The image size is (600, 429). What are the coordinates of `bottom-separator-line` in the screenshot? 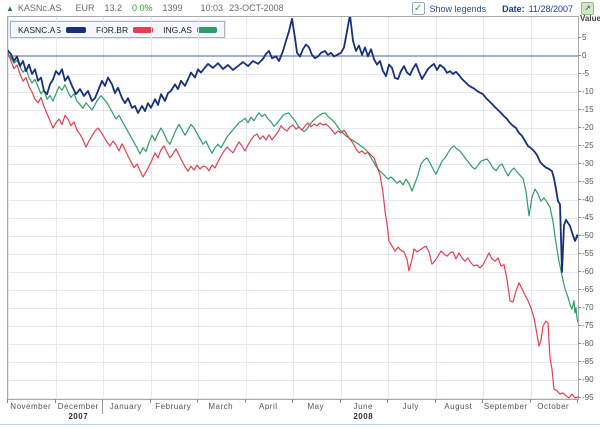 It's located at (300, 424).